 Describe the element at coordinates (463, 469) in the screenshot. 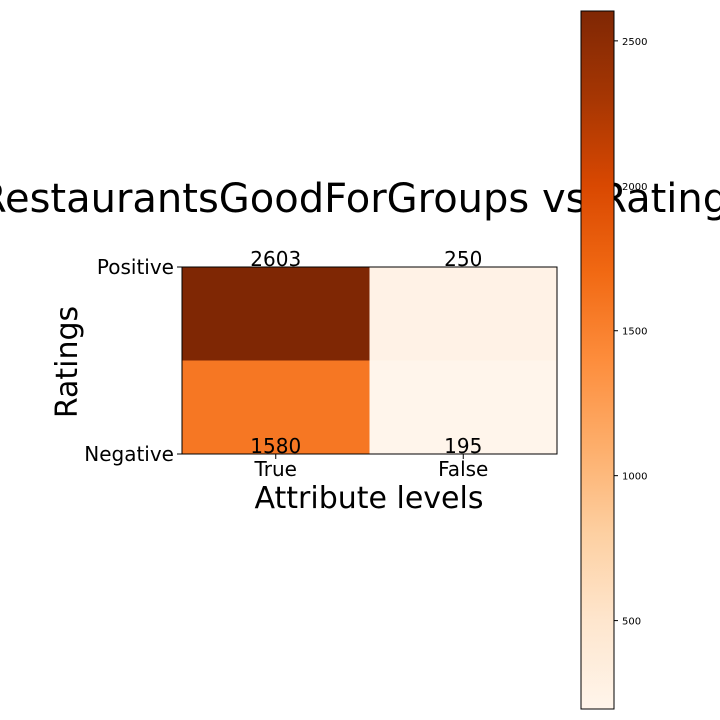

I see `x-tick-label: False` at that location.